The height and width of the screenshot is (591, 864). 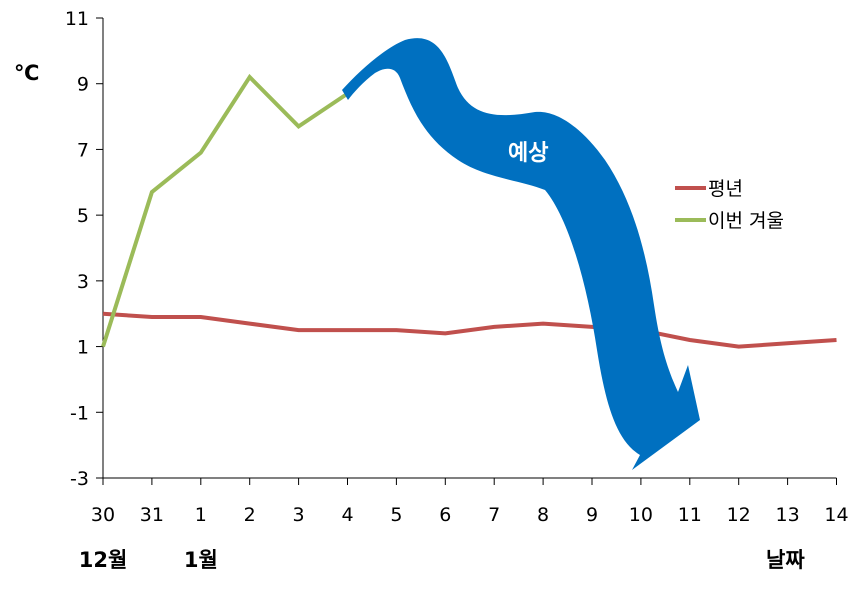 What do you see at coordinates (641, 515) in the screenshot?
I see `x-tick-label: 10` at bounding box center [641, 515].